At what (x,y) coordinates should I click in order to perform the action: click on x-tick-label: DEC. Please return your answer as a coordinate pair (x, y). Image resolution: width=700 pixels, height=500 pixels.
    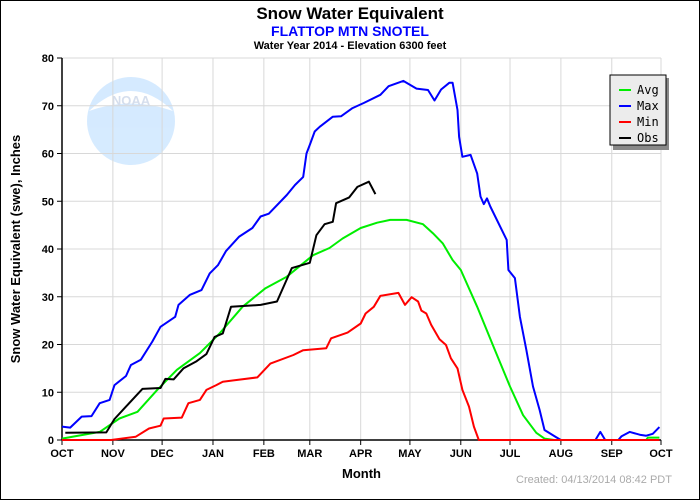
    Looking at the image, I should click on (161, 454).